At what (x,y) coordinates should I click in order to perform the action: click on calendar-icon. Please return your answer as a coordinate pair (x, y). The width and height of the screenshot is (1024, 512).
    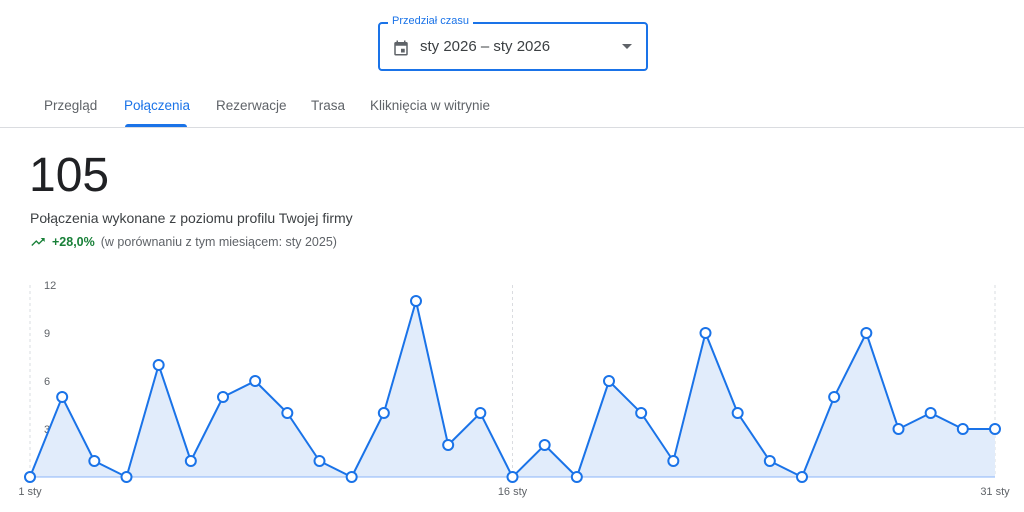
    Looking at the image, I should click on (401, 48).